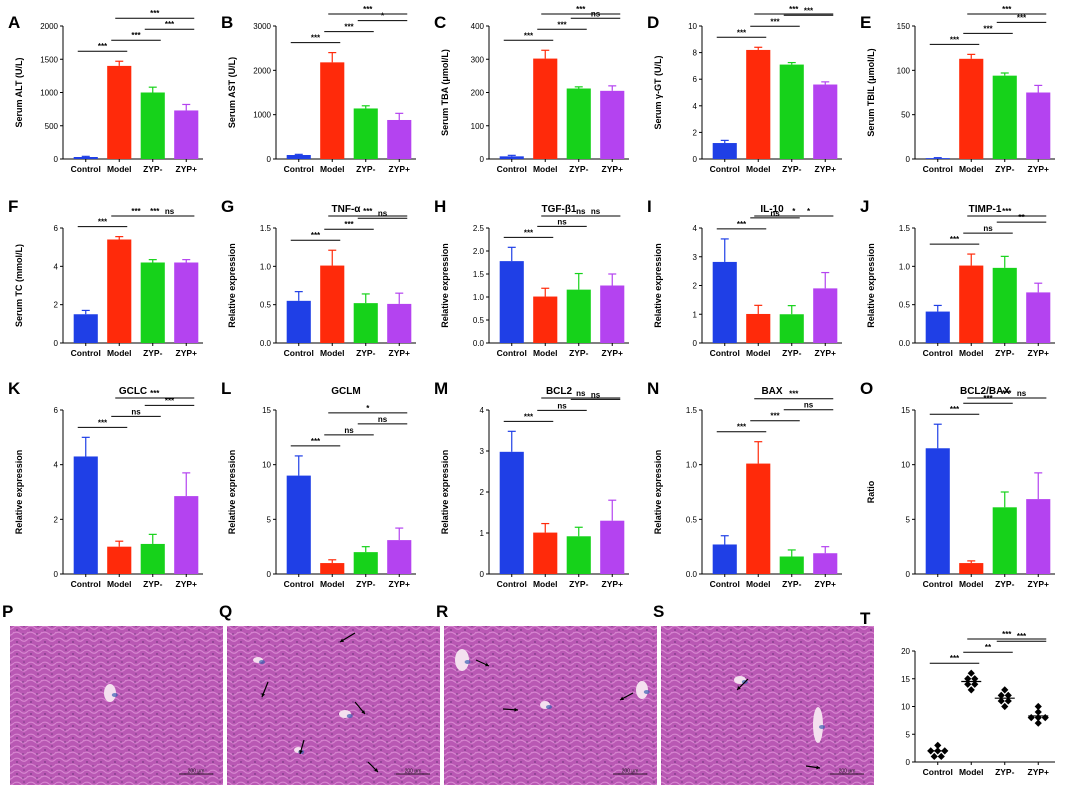 Image resolution: width=1065 pixels, height=796 pixels. Describe the element at coordinates (559, 209) in the screenshot. I see `chart-title: TGF-β1` at that location.